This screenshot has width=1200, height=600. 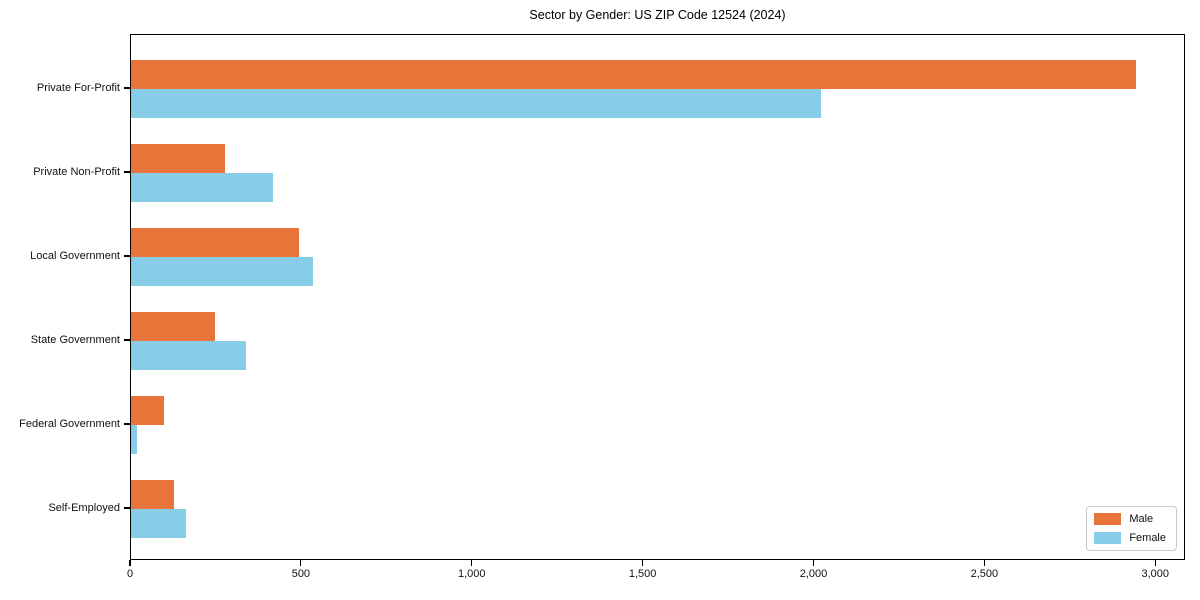 I want to click on bar-female-private-for-profit, so click(x=476, y=103).